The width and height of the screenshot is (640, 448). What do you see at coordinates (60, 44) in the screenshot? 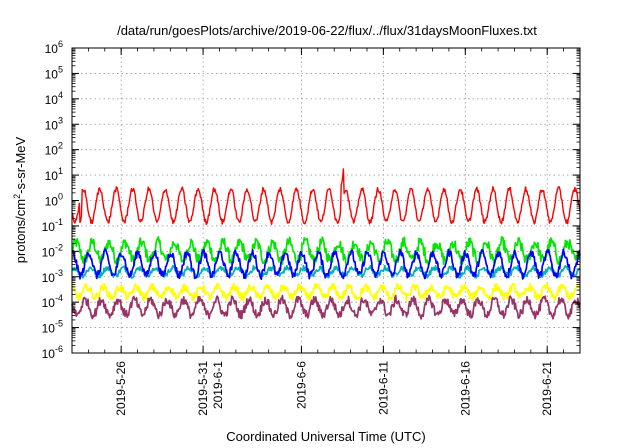
I see `y-tick-label-exponent: 6` at bounding box center [60, 44].